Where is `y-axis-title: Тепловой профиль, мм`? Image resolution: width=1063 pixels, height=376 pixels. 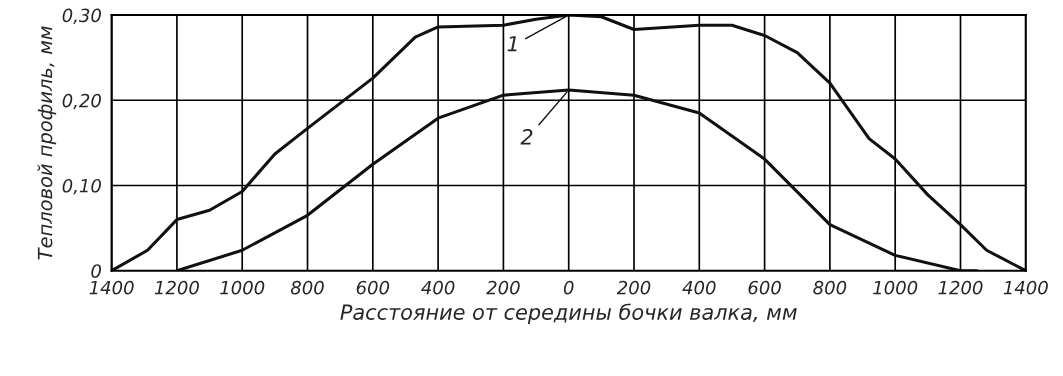 y-axis-title: Тепловой профиль, мм is located at coordinates (47, 143).